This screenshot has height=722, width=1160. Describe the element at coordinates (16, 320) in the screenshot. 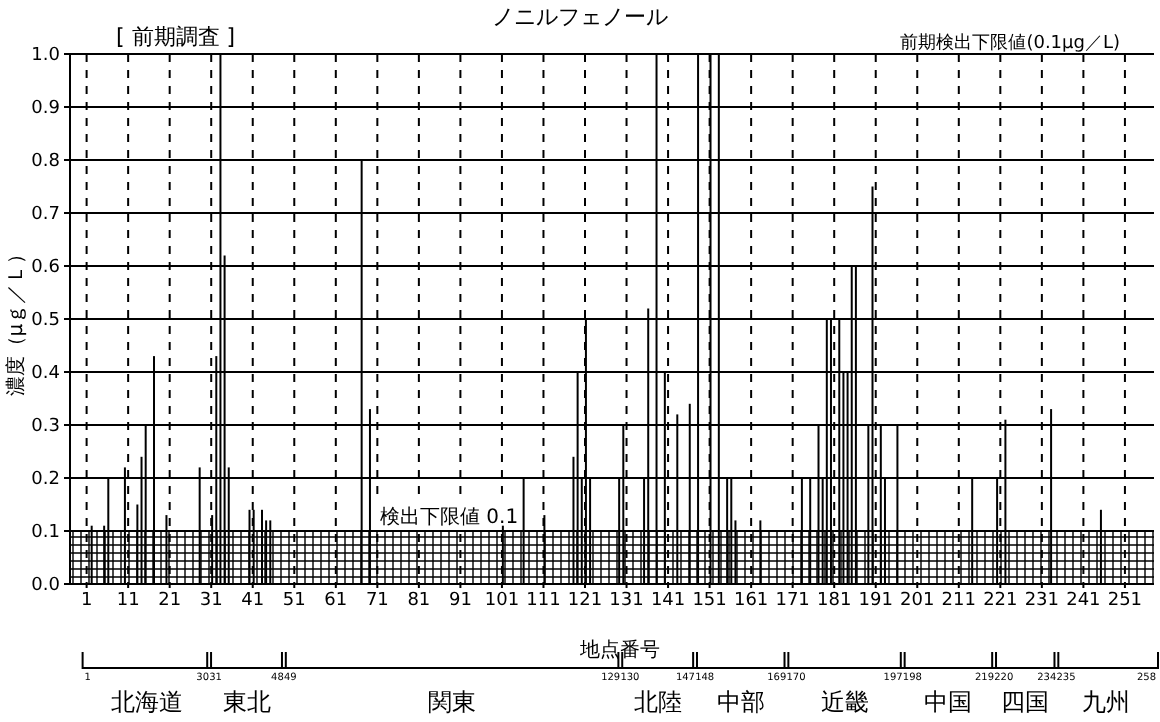

I see `y-axis-title: 濃度（μｇ／Ｌ）` at that location.